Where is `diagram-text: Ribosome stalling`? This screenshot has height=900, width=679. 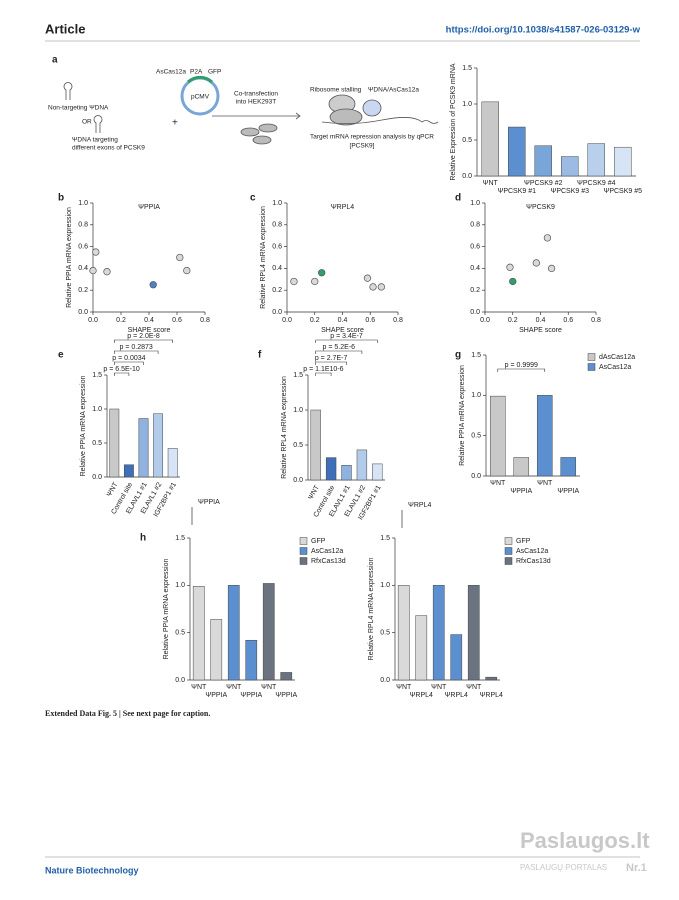
diagram-text: Ribosome stalling is located at coordinates (336, 90).